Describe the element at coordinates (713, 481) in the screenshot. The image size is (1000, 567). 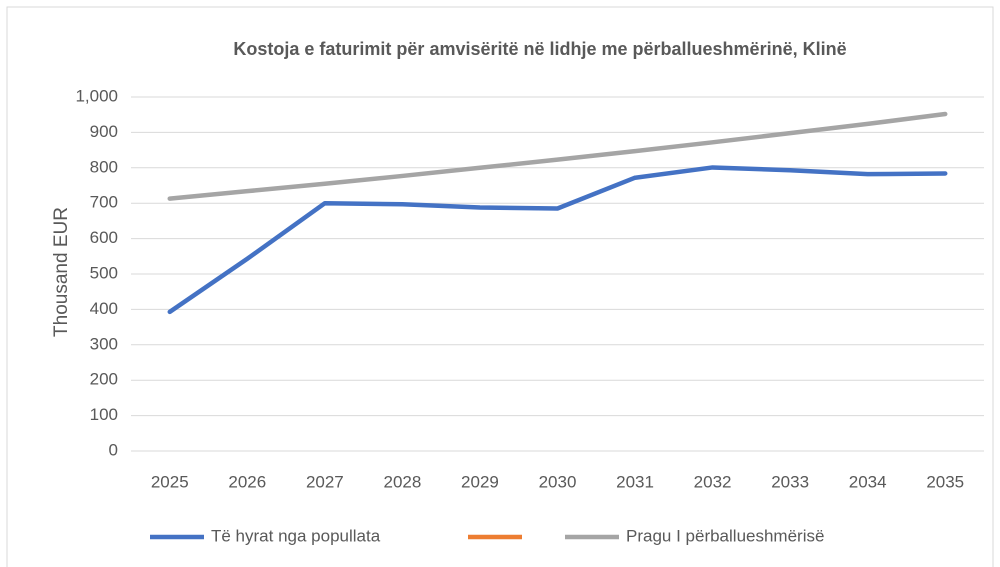
I see `x-tick-label: 2032` at that location.